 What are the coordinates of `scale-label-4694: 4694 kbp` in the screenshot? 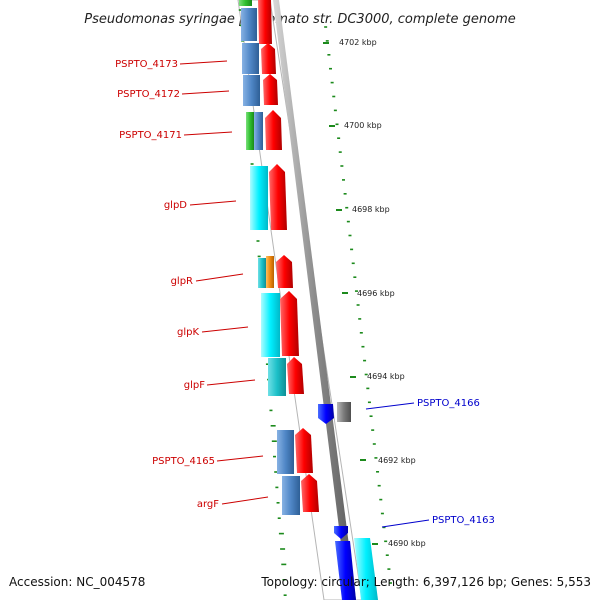 It's located at (386, 376).